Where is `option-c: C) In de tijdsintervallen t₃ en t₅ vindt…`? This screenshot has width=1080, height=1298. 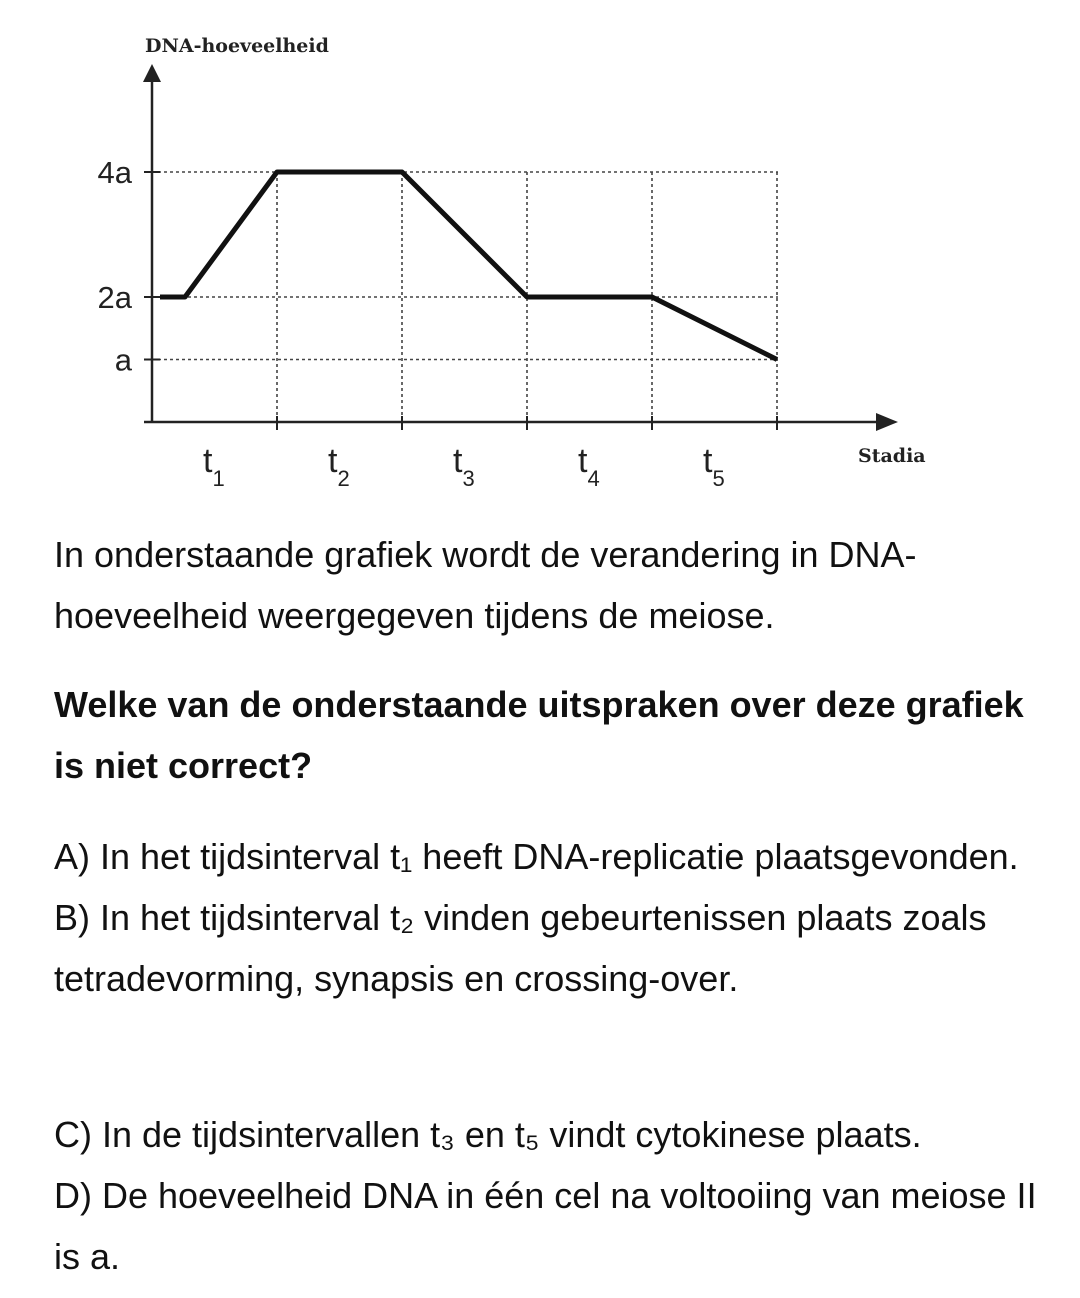 option-c: C) In de tijdsintervallen t₃ en t₅ vindt… is located at coordinates (488, 1134).